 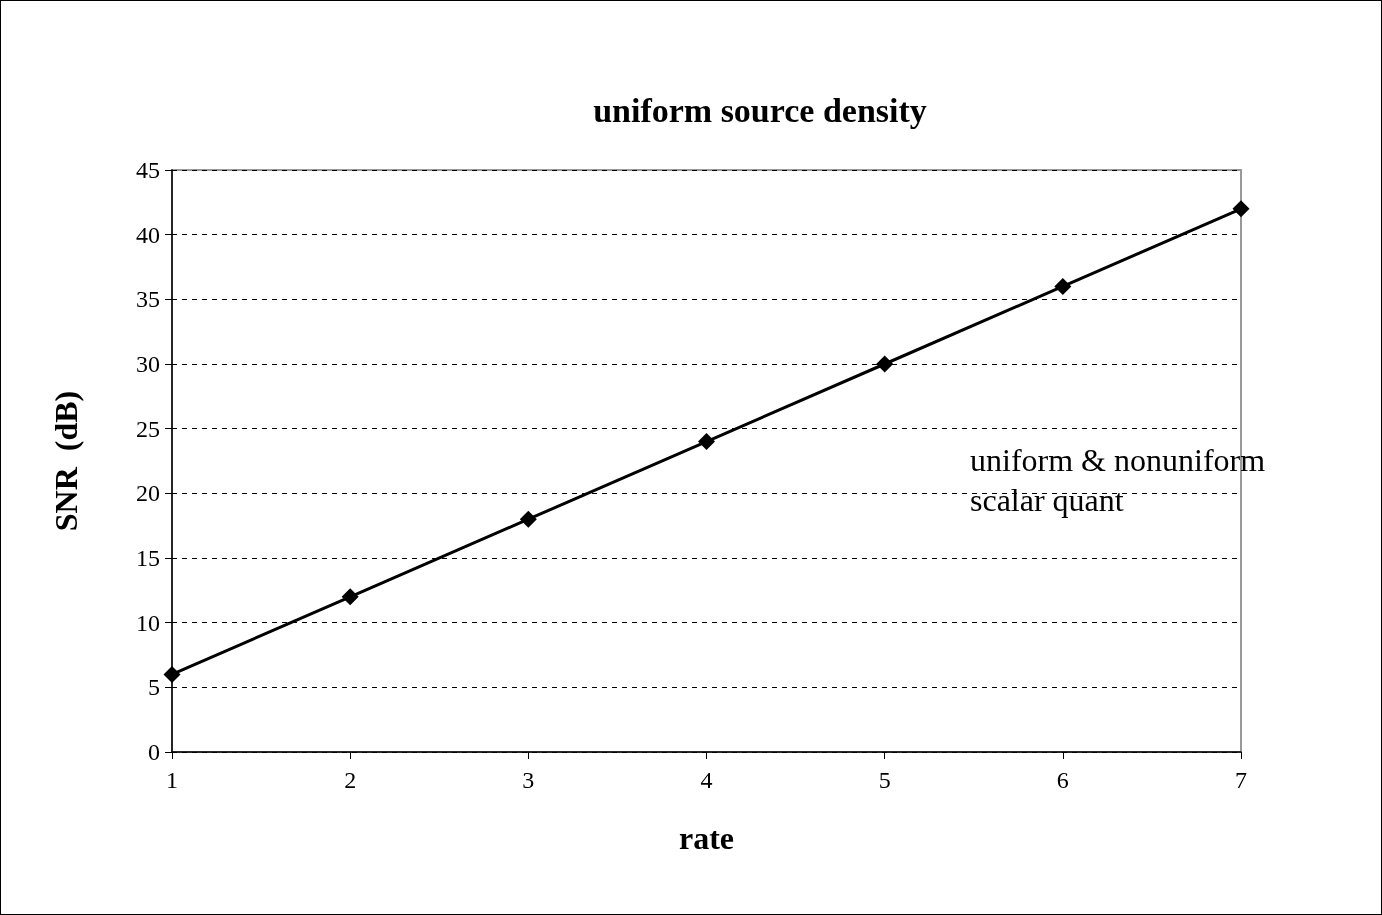 I want to click on y-tick-label: 15, so click(x=148, y=558).